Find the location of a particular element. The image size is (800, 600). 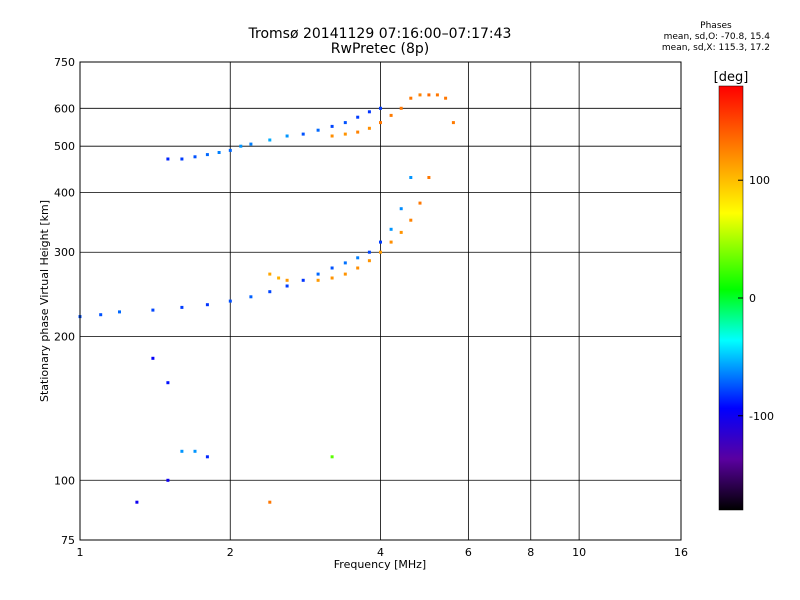

chart-title: Tromsø 20141129 07:16:00–07:17:43 is located at coordinates (380, 34).